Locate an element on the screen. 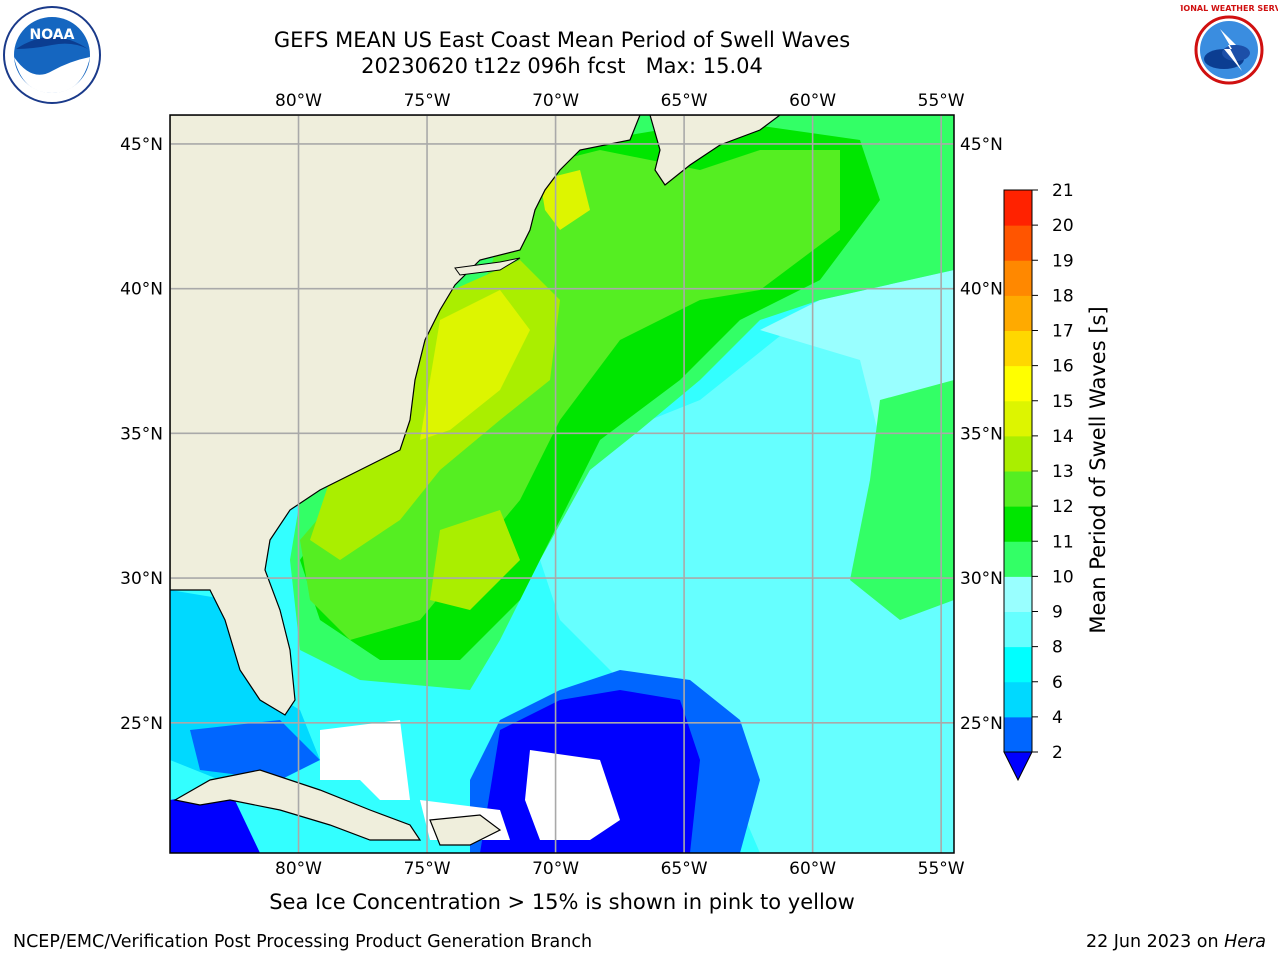 This screenshot has width=1280, height=960. forecast-run: 20230620 t12z 096h fcst is located at coordinates (493, 66).